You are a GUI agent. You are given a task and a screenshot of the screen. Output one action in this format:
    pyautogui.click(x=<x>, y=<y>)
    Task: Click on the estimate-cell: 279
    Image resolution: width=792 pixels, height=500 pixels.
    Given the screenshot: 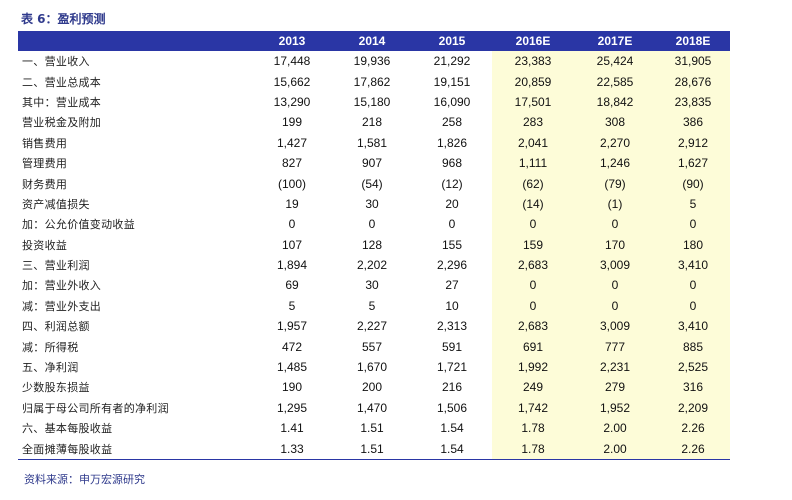 What is the action you would take?
    pyautogui.click(x=615, y=387)
    